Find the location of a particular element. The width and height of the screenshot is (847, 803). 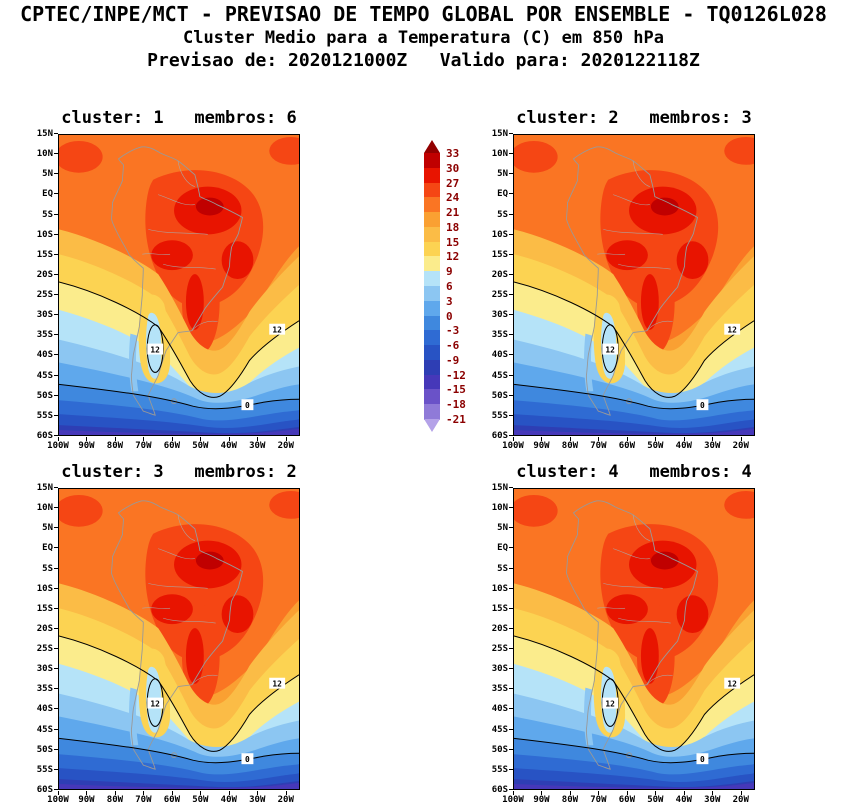

colorbar-label: 21 is located at coordinates (453, 213).